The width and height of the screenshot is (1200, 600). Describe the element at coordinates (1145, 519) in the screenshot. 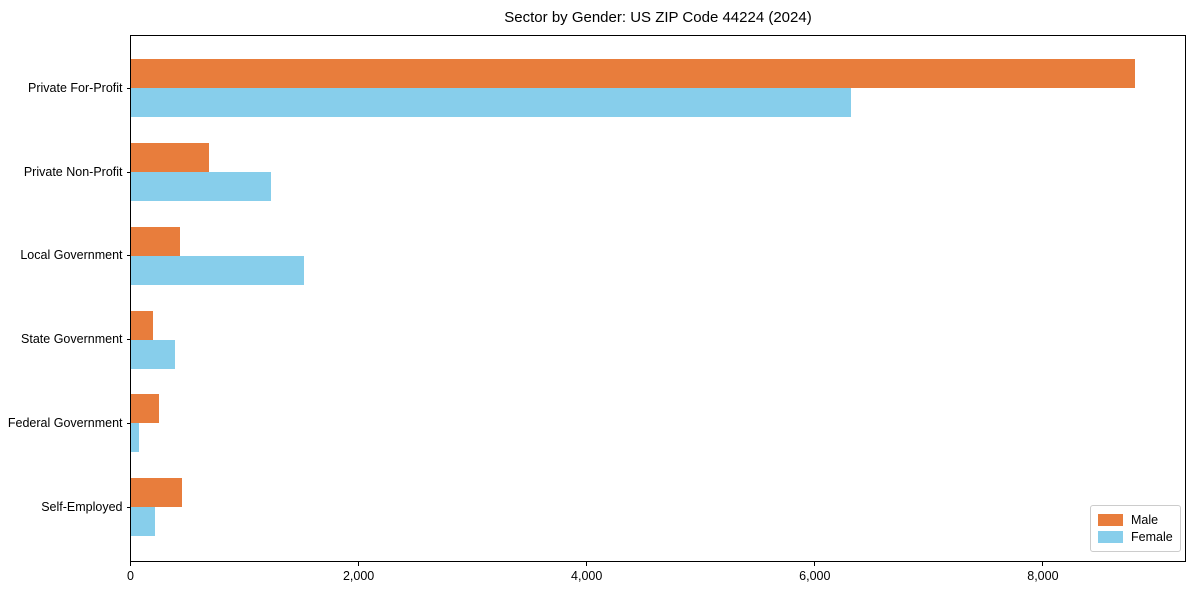

I see `legend-label-male: Male` at that location.